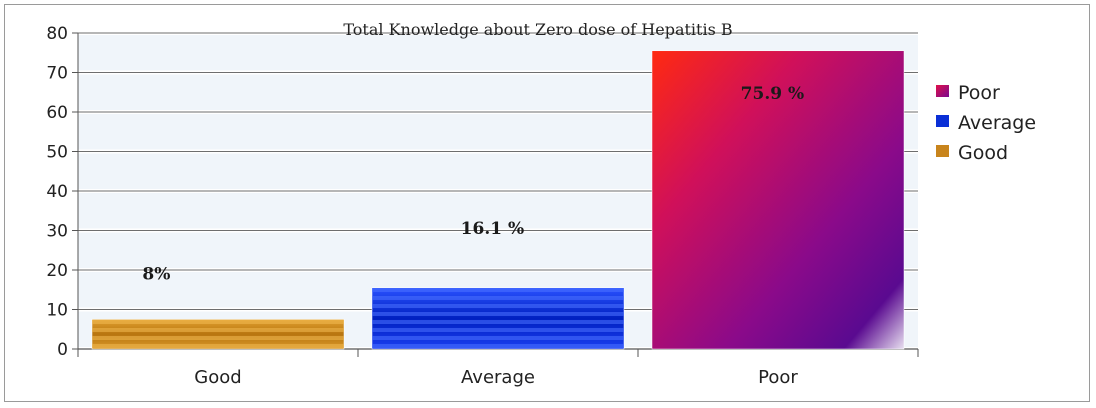 The image size is (1096, 408). Describe the element at coordinates (57, 34) in the screenshot. I see `y-tick-label: 80` at that location.